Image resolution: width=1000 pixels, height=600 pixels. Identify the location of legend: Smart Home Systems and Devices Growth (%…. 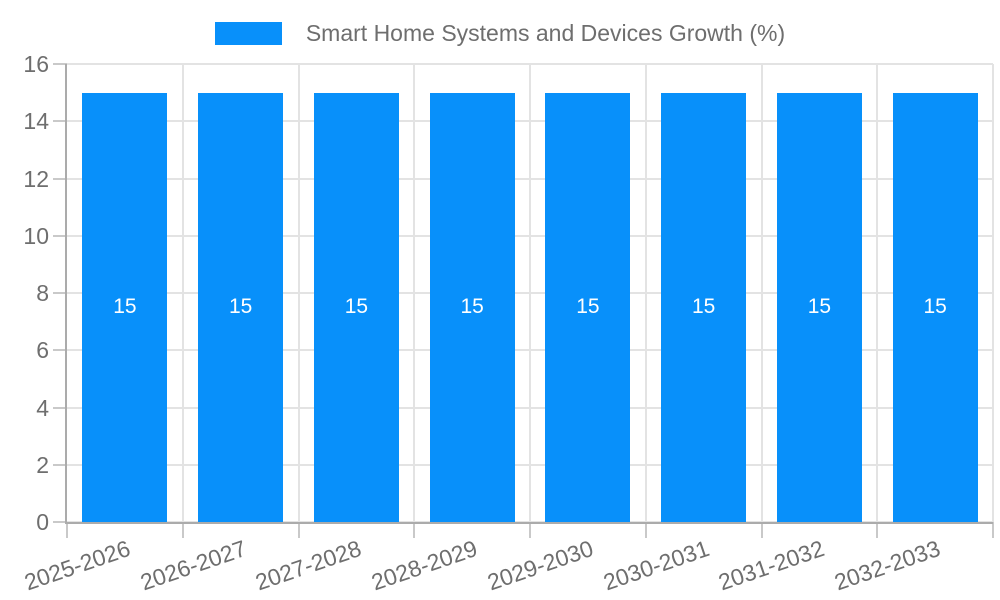
(500, 33).